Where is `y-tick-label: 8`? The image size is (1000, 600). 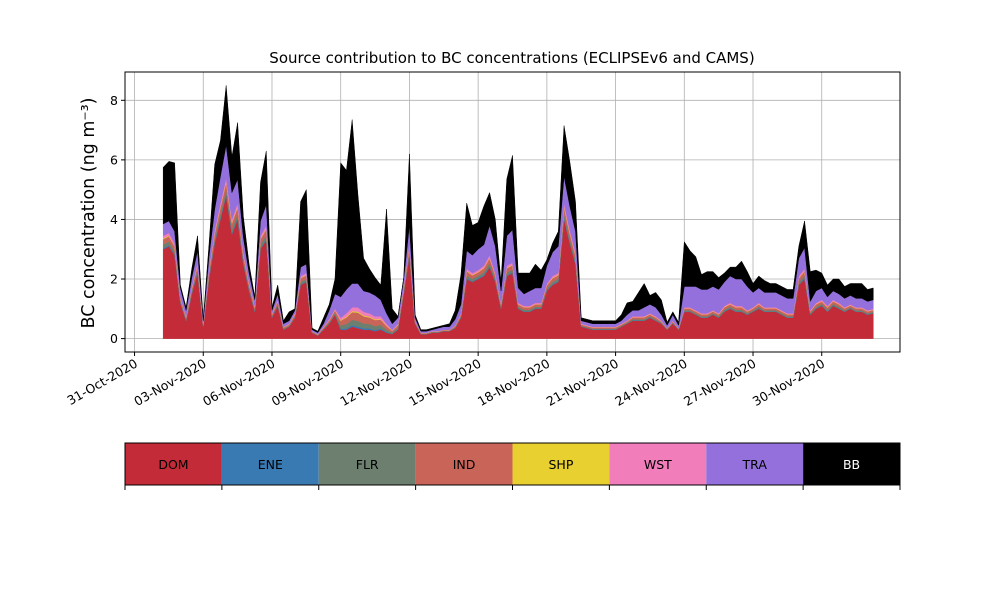 y-tick-label: 8 is located at coordinates (114, 100).